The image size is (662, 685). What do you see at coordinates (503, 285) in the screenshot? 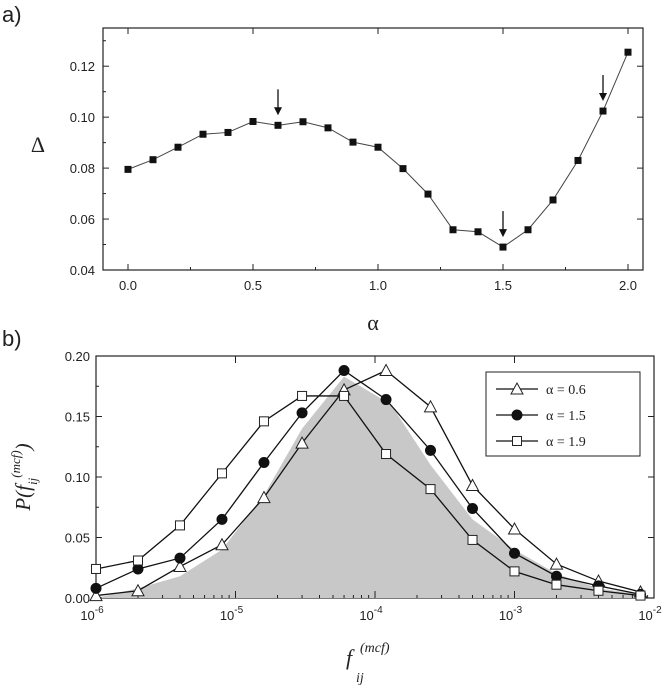
I see `x-tick-label: 1.5` at bounding box center [503, 285].